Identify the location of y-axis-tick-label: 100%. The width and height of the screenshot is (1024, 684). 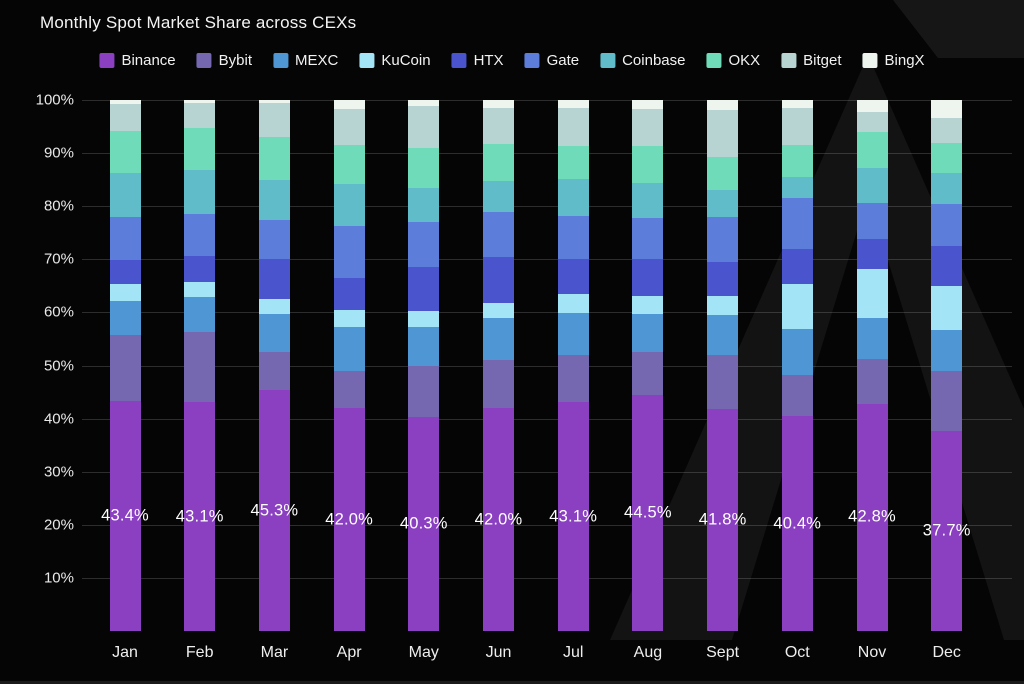
(54, 100).